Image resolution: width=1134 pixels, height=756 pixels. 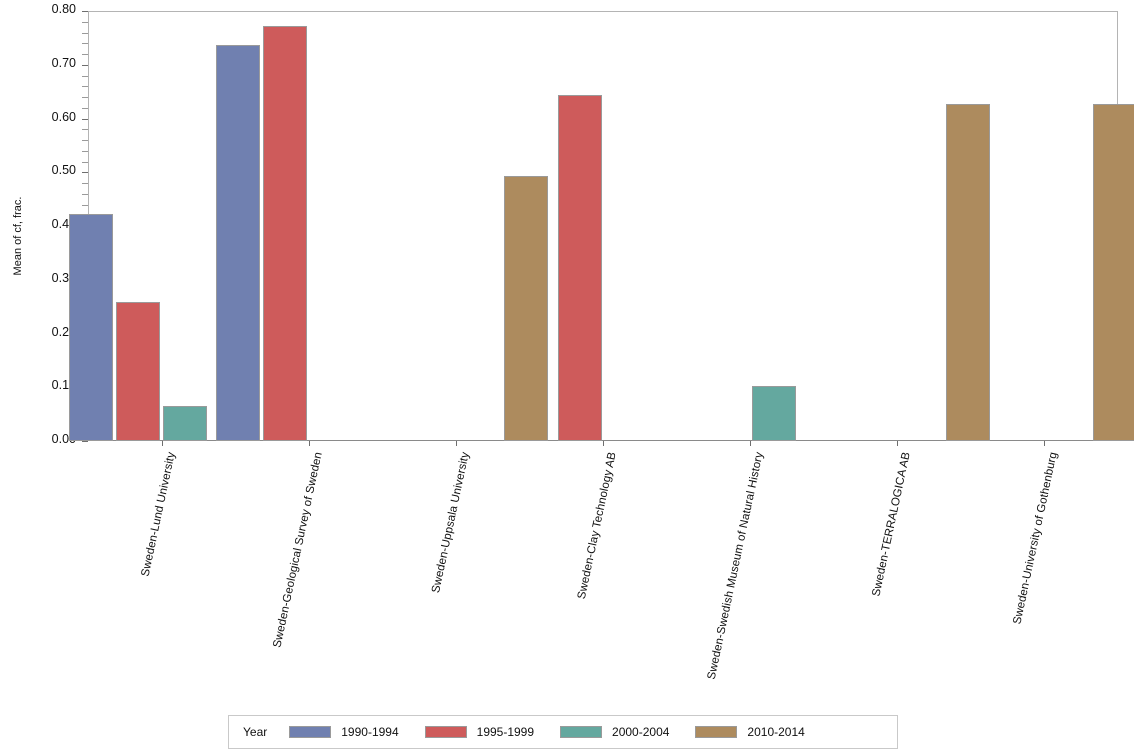 What do you see at coordinates (18, 236) in the screenshot?
I see `y-axis-title: Mean of cf, frac.` at bounding box center [18, 236].